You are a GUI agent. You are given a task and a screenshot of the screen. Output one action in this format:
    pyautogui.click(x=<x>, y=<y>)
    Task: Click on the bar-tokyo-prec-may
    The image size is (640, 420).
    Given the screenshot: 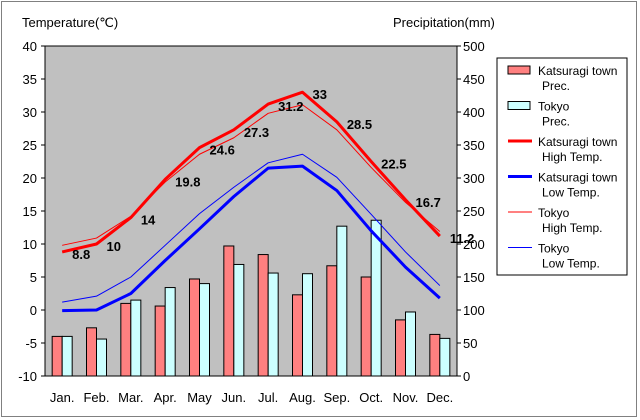 What is the action you would take?
    pyautogui.click(x=204, y=330)
    